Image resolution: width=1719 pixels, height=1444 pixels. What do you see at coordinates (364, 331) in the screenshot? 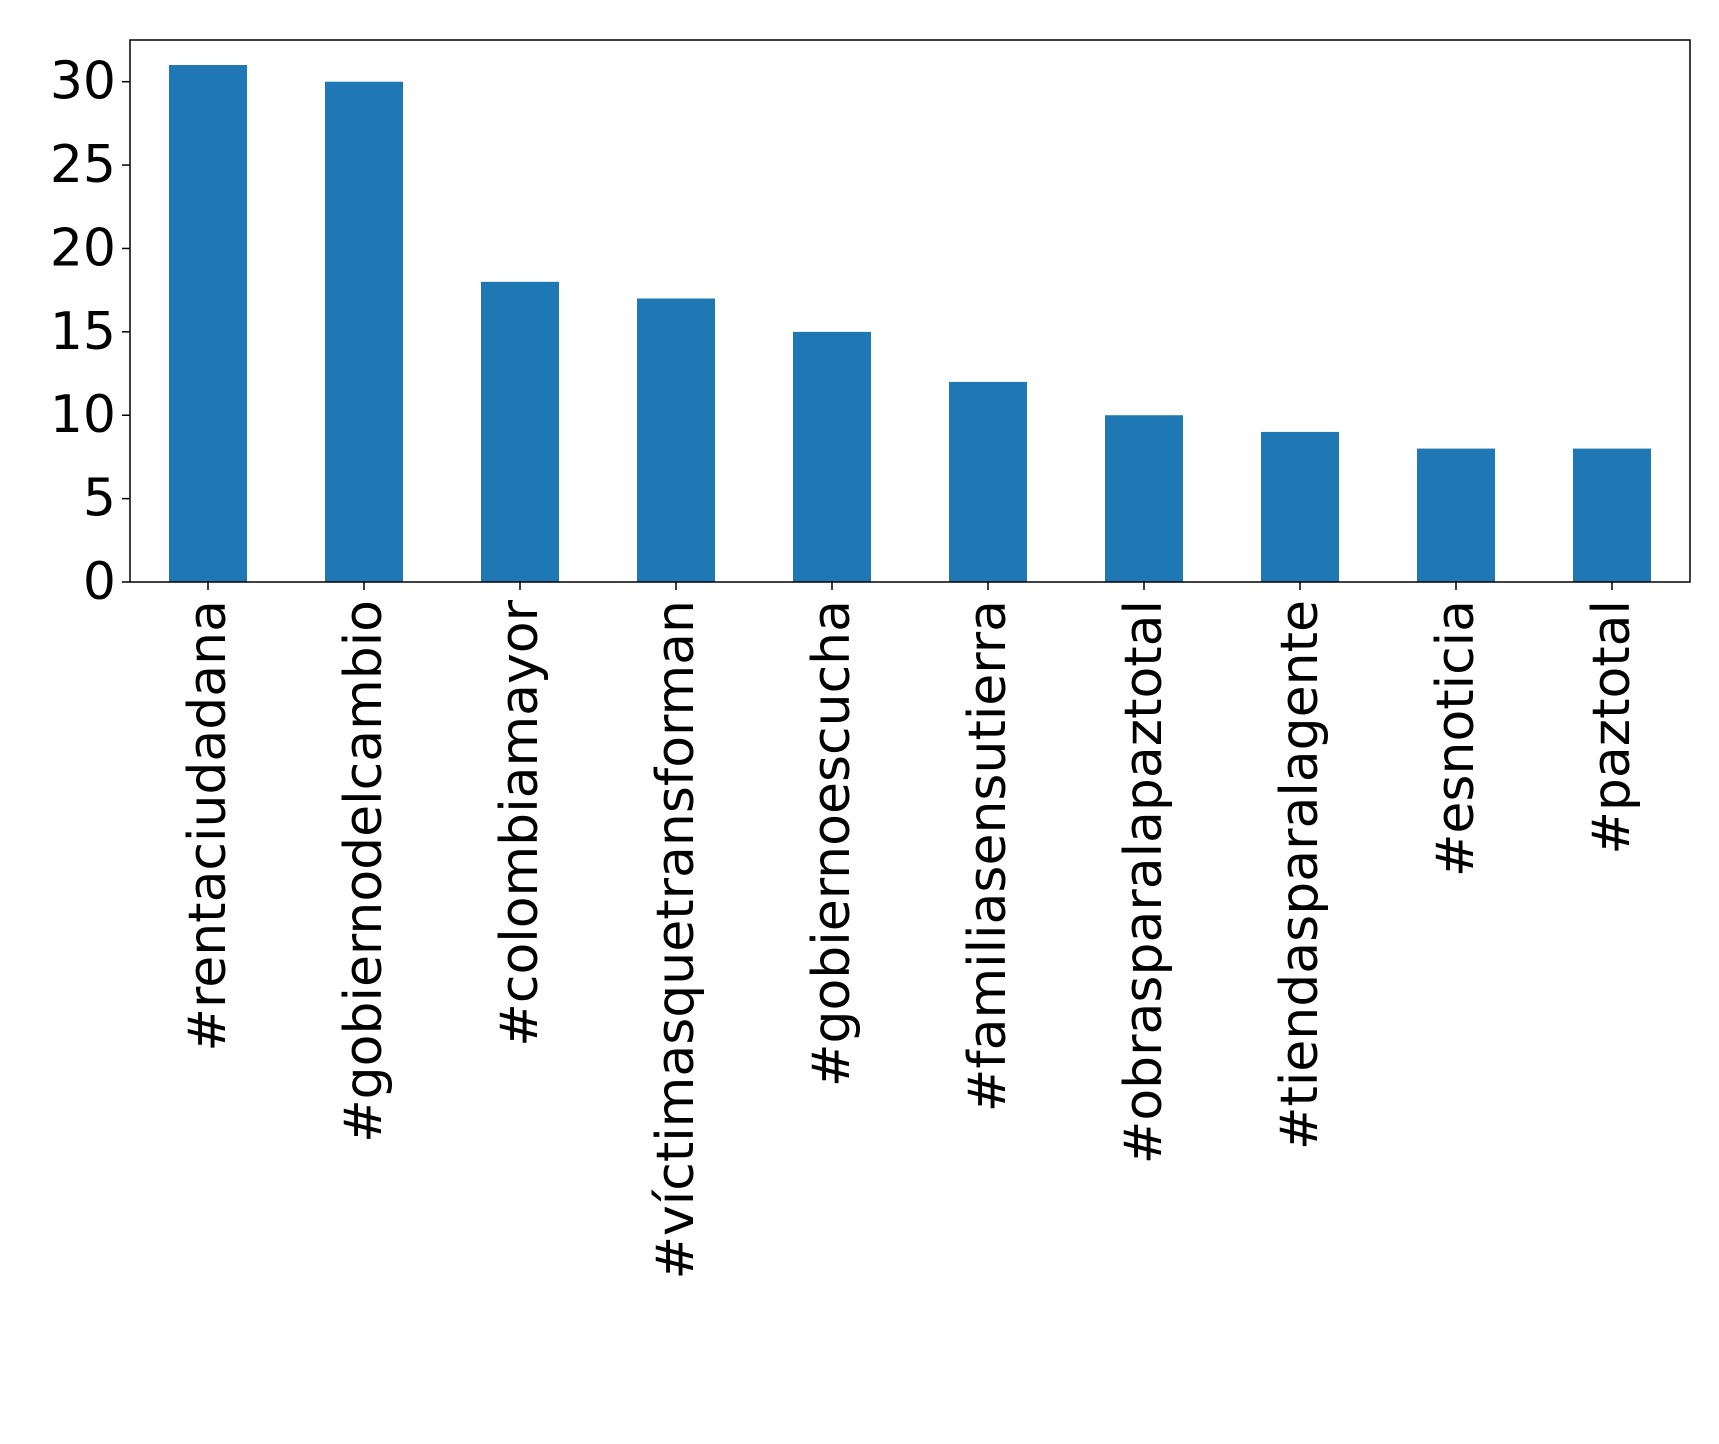
I see `bar-gobiernodelcambio` at bounding box center [364, 331].